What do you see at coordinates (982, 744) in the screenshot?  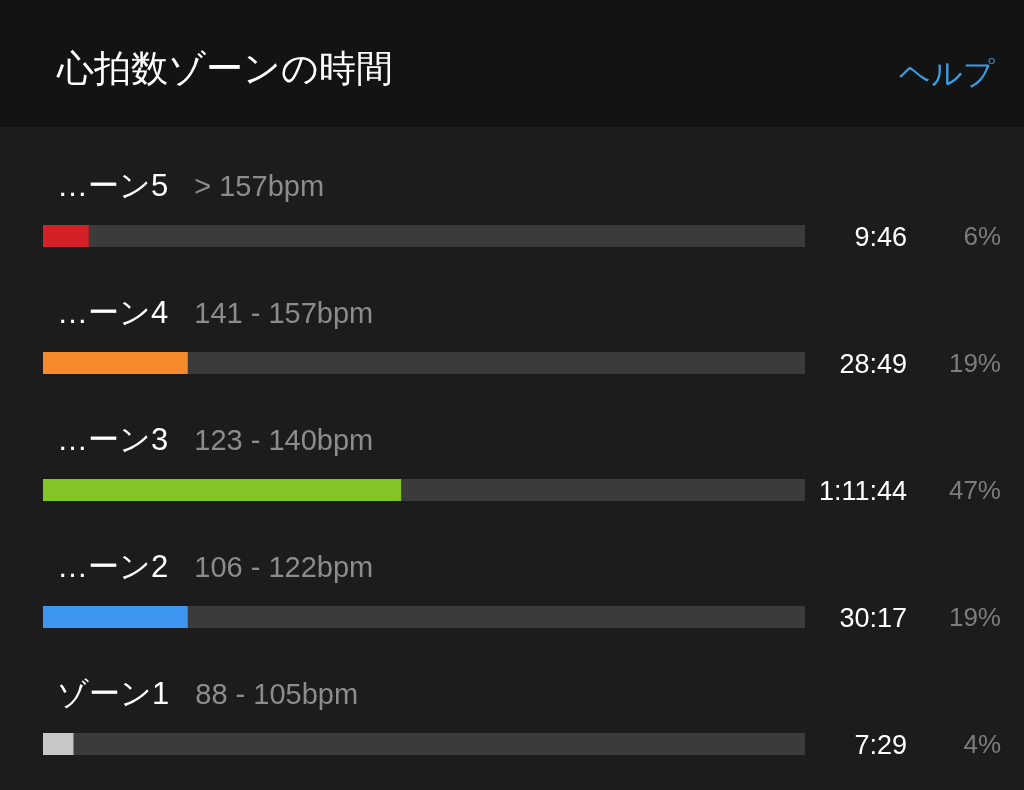 I see `value-label: 4%` at bounding box center [982, 744].